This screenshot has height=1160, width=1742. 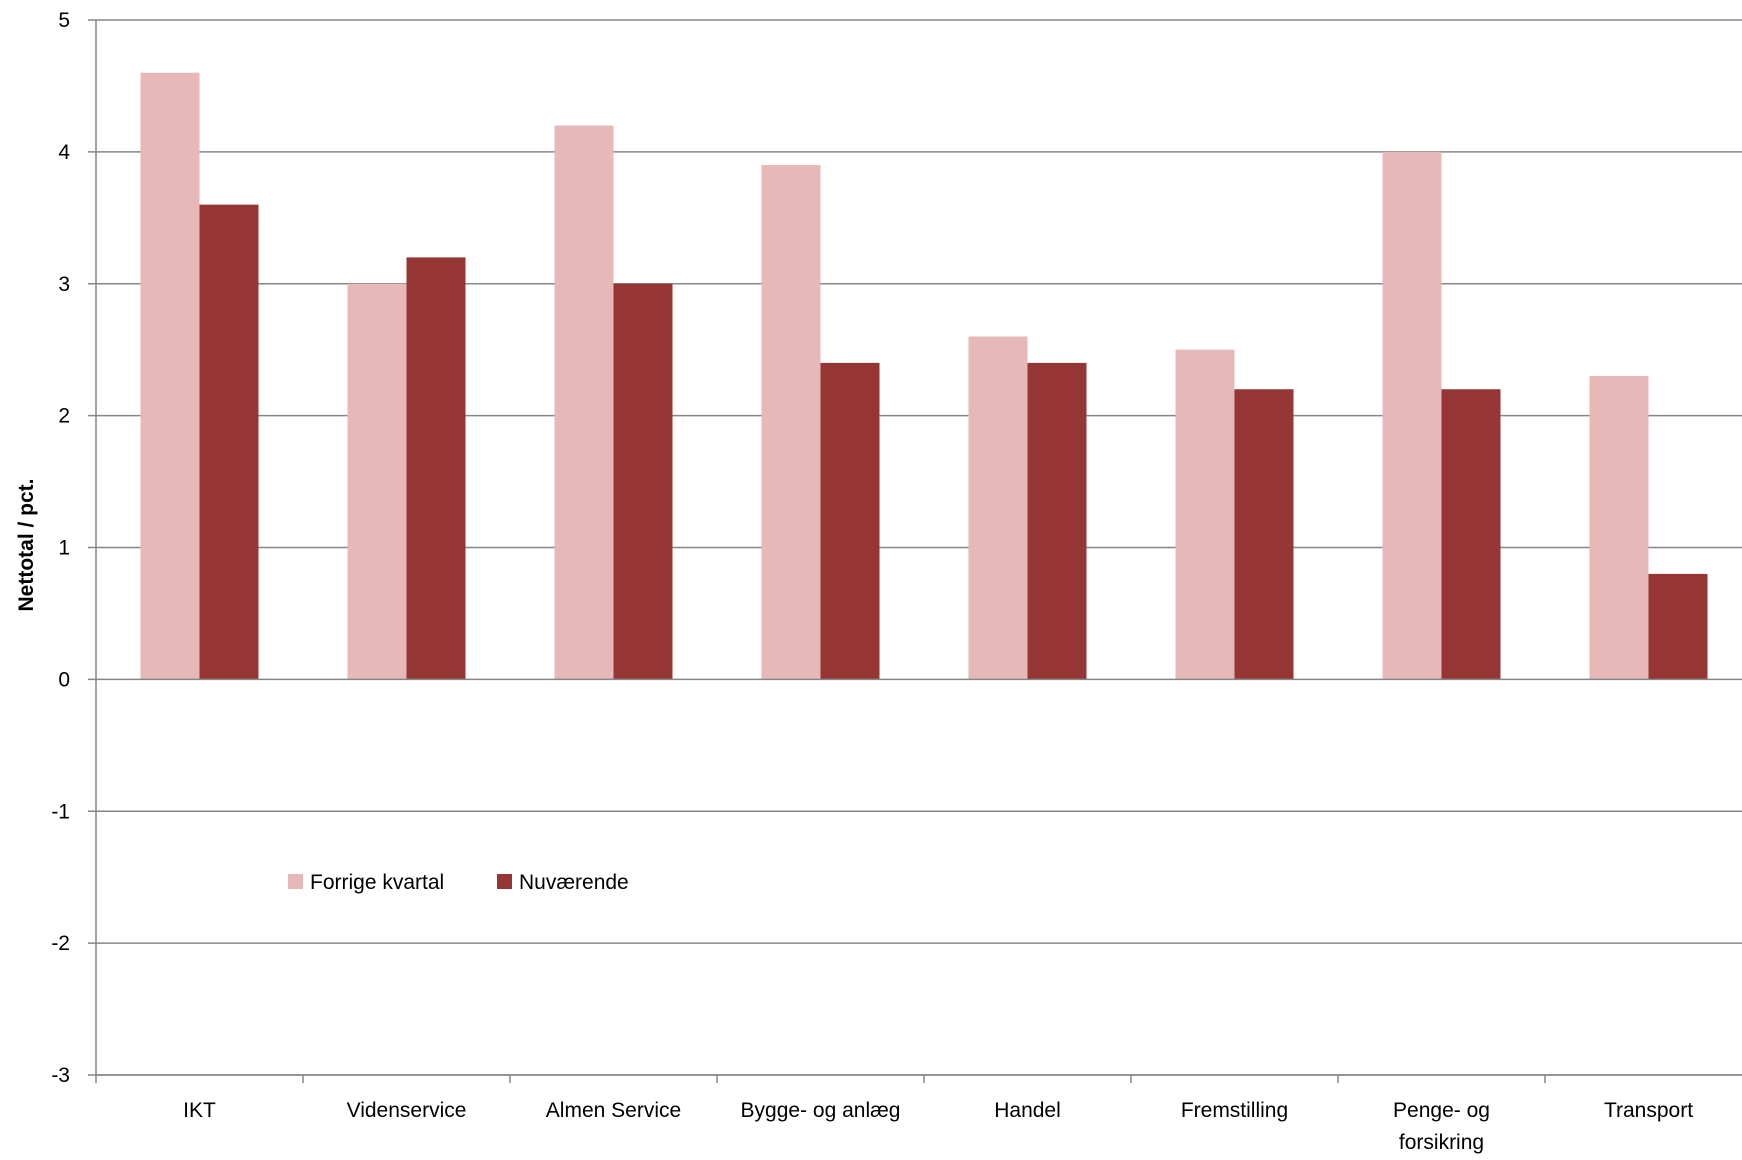 I want to click on x-category-label: Handel, so click(x=1027, y=1110).